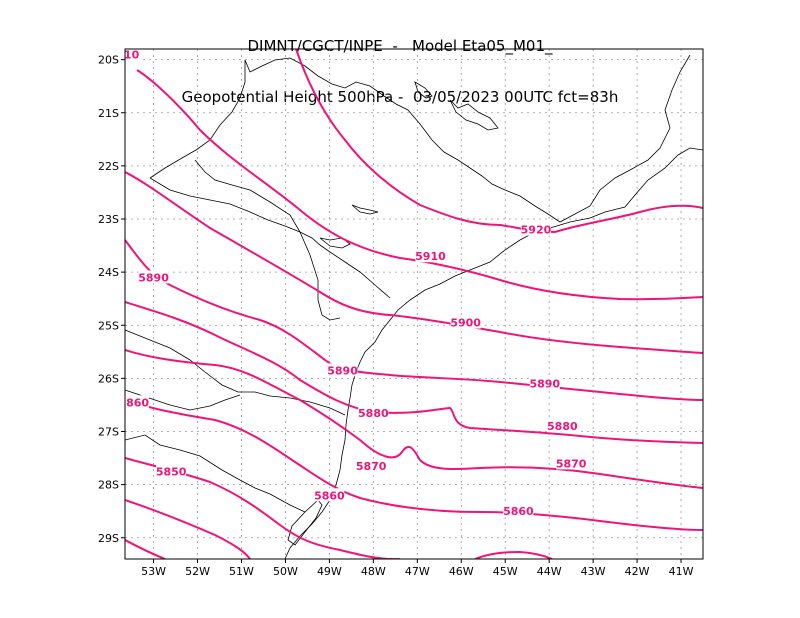  Describe the element at coordinates (108, 432) in the screenshot. I see `y-tick-label: 27S` at that location.